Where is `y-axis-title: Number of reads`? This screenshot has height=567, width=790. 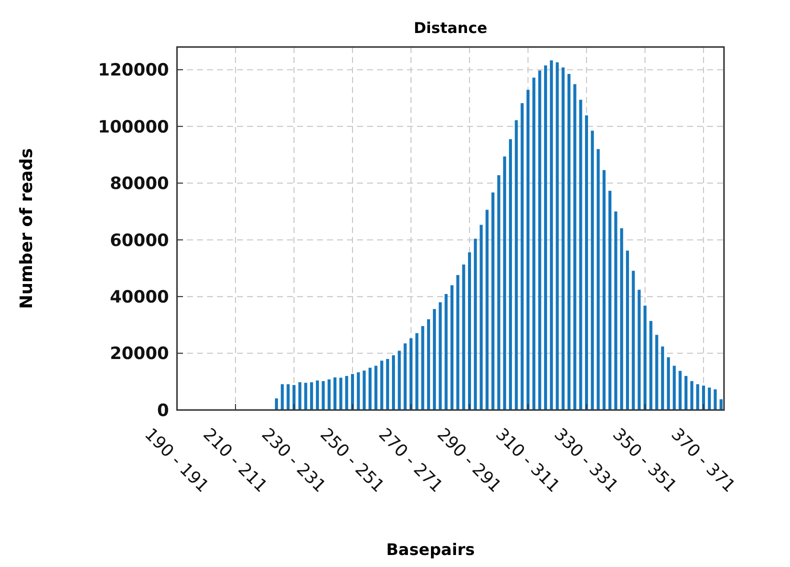 y-axis-title: Number of reads is located at coordinates (27, 228).